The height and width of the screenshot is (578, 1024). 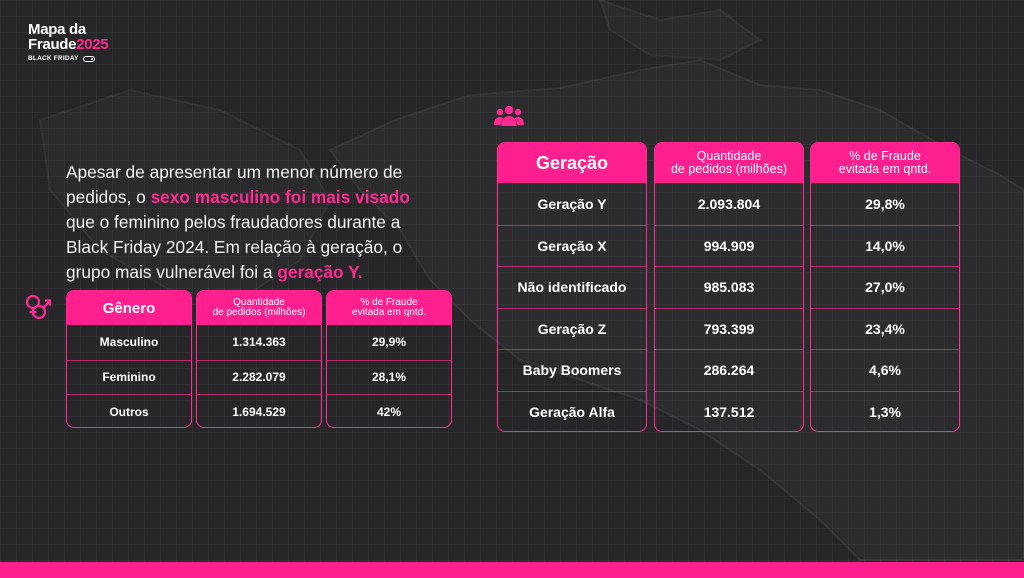 I want to click on table-cell: 2.282.079, so click(x=259, y=377).